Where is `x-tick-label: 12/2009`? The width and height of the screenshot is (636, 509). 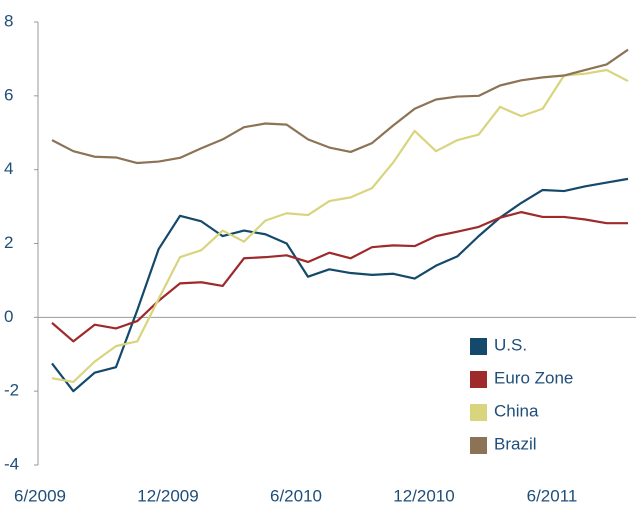
x-tick-label: 12/2009 is located at coordinates (167, 495).